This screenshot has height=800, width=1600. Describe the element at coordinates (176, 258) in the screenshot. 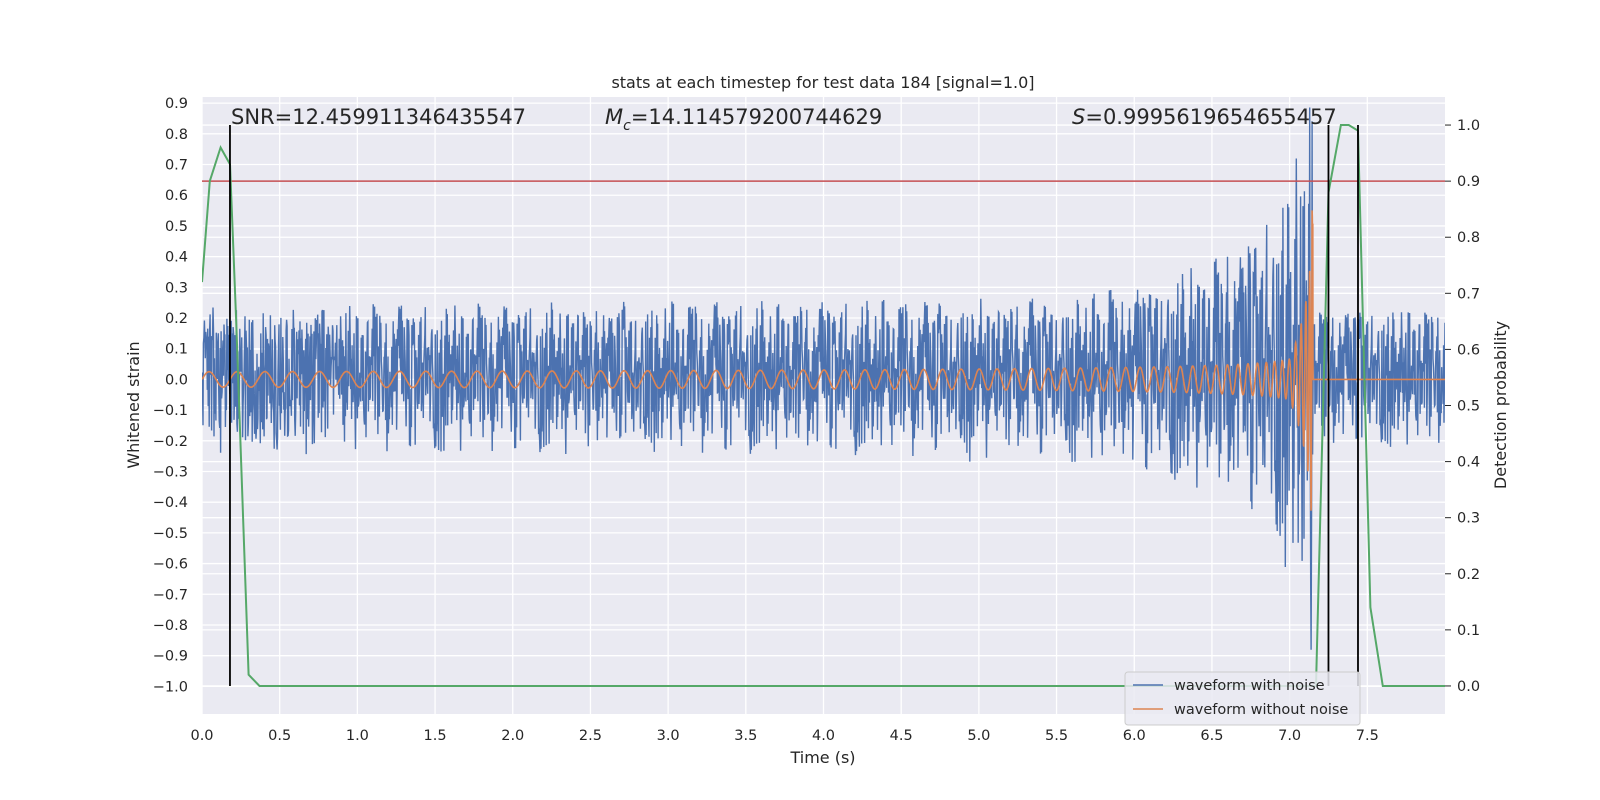

I see `y-left-tick-label: 0.4` at that location.